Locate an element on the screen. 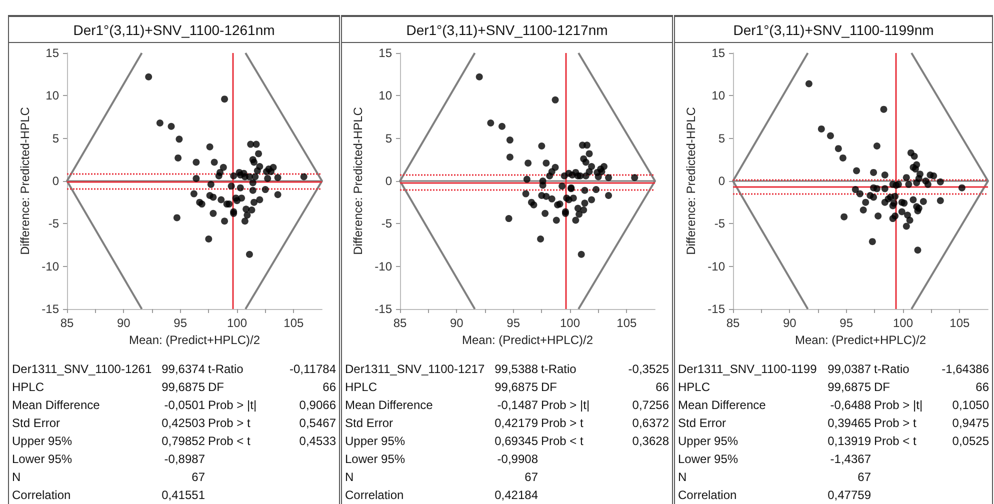 Image resolution: width=994 pixels, height=504 pixels. y-tick-label: 10 is located at coordinates (719, 95).